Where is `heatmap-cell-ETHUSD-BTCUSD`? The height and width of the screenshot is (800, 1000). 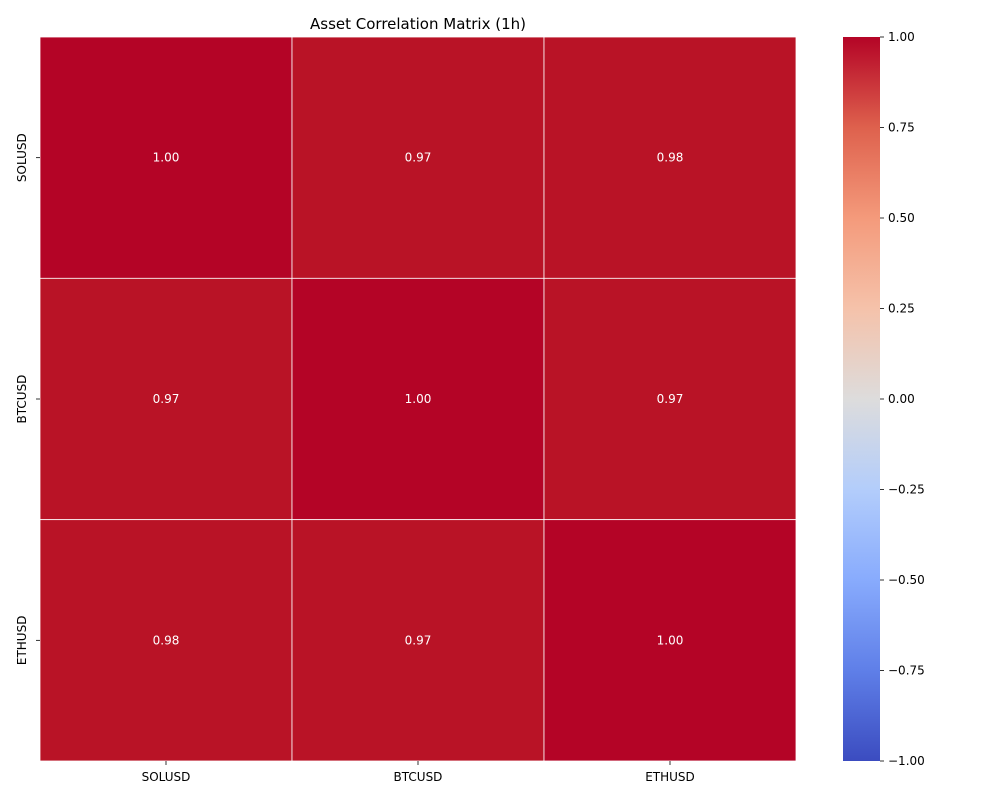 heatmap-cell-ETHUSD-BTCUSD is located at coordinates (418, 640).